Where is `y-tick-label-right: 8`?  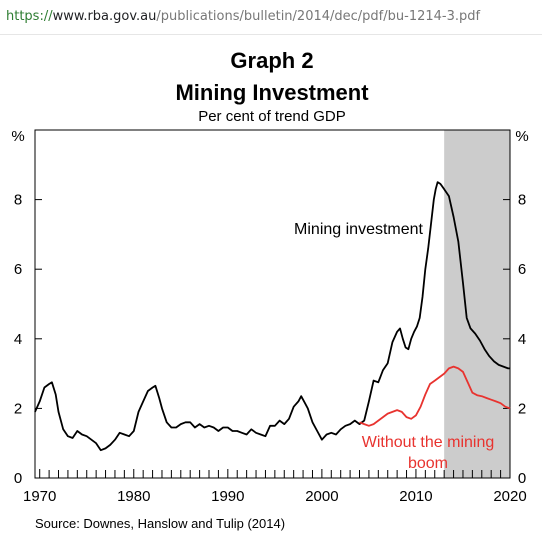 y-tick-label-right: 8 is located at coordinates (522, 200).